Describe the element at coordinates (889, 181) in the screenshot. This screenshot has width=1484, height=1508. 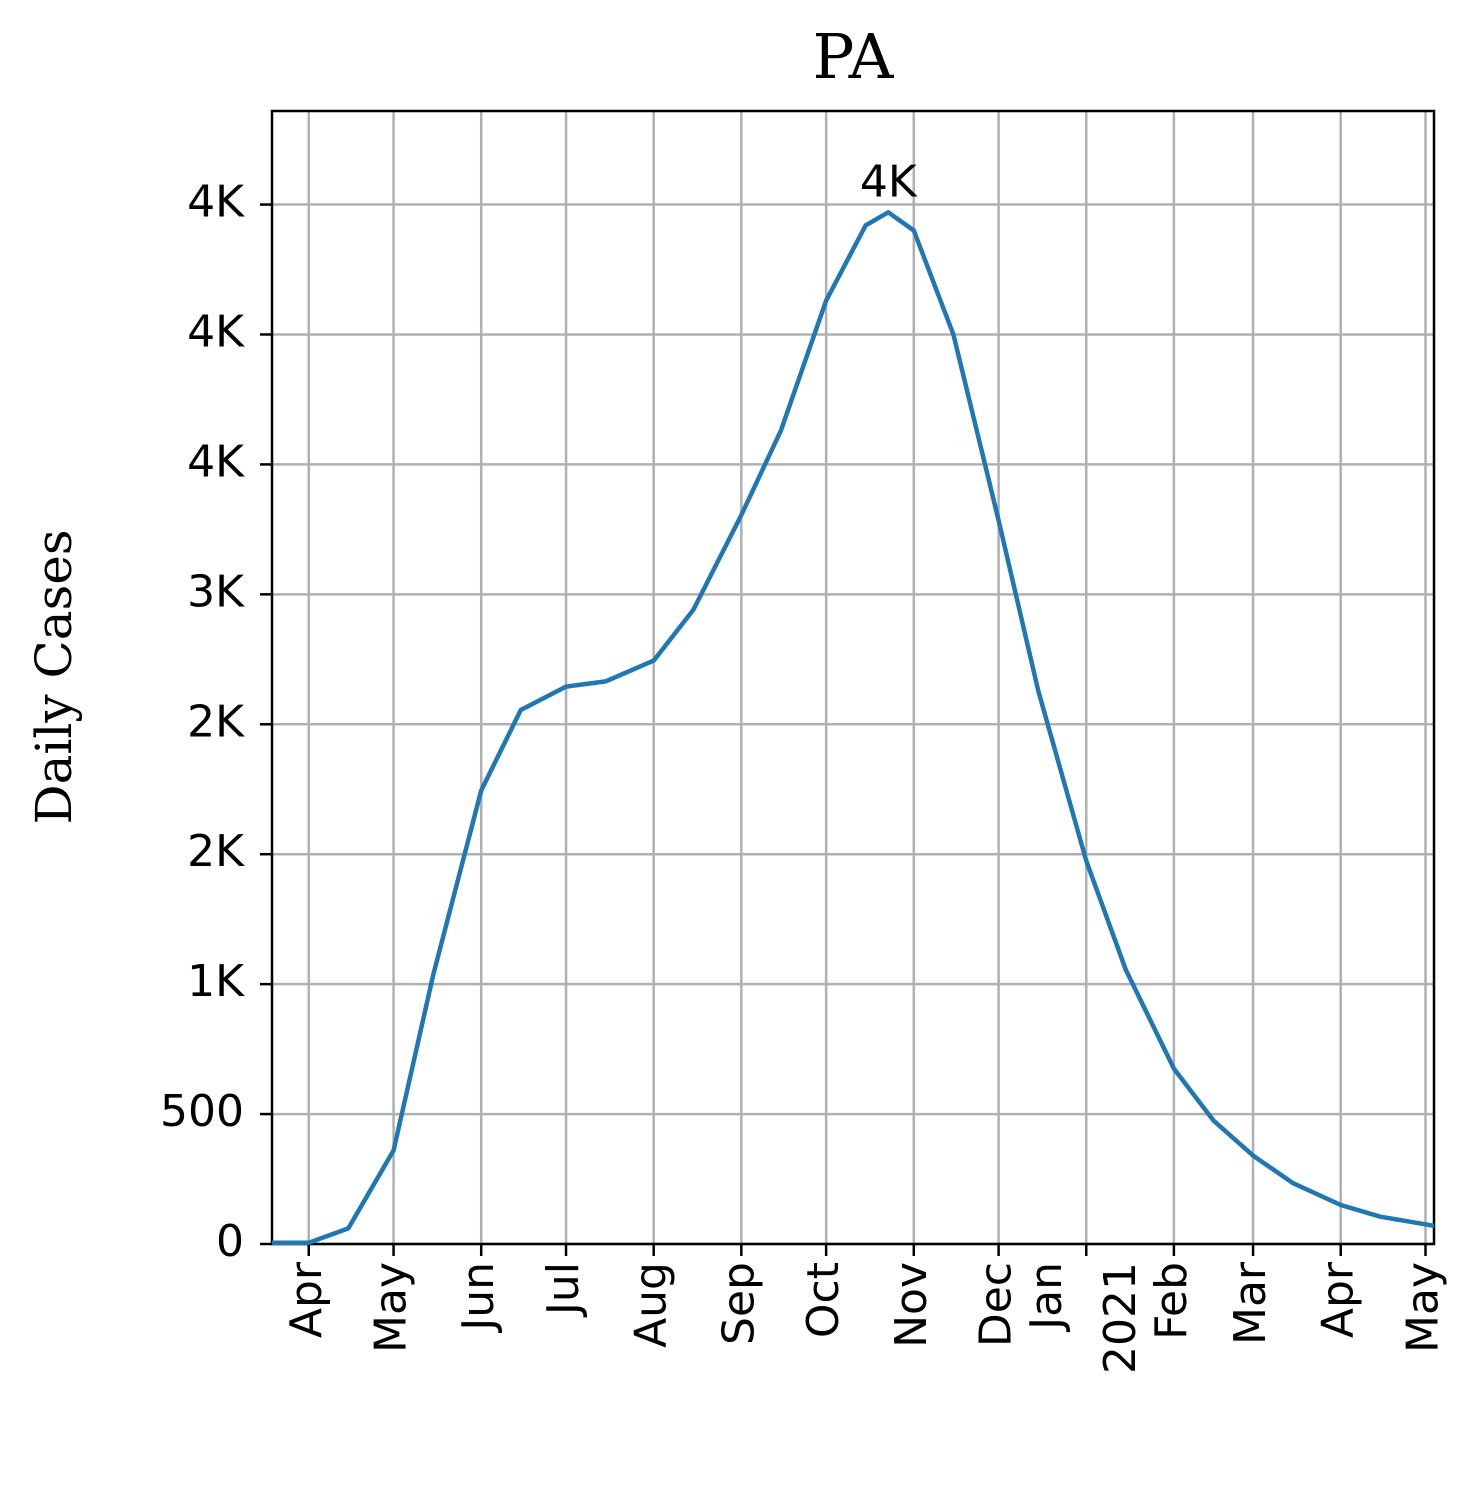
I see `annotation: 4K` at that location.